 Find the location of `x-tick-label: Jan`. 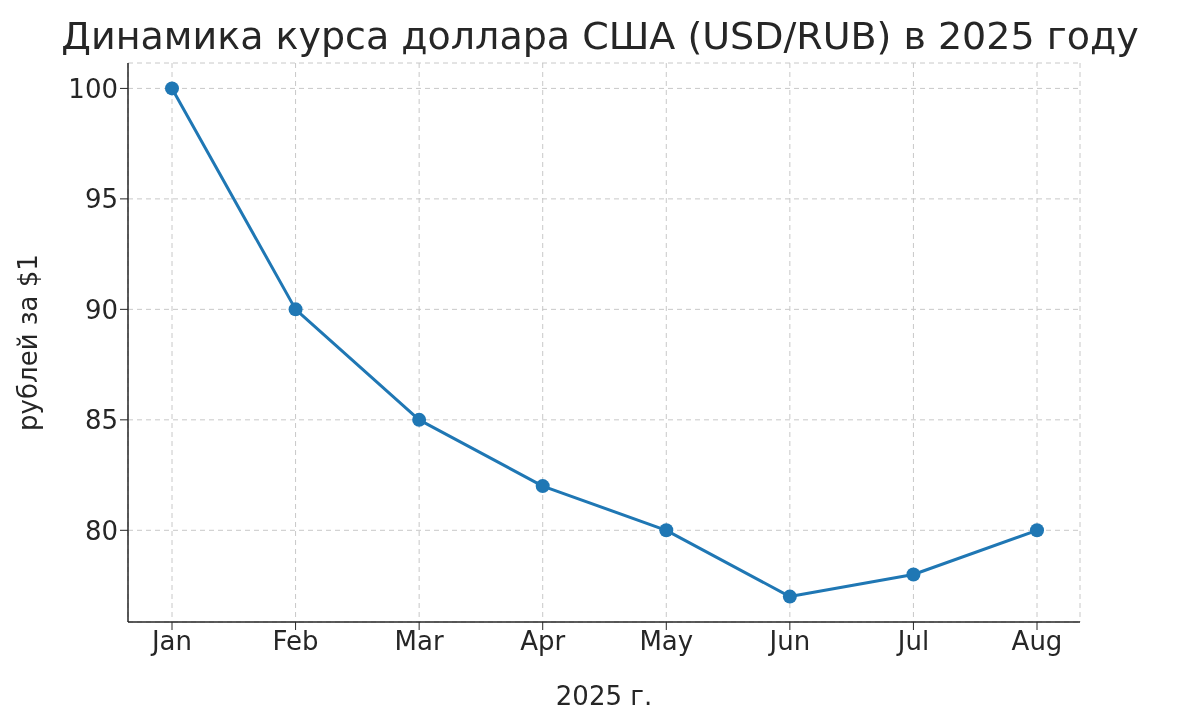

x-tick-label: Jan is located at coordinates (171, 641).